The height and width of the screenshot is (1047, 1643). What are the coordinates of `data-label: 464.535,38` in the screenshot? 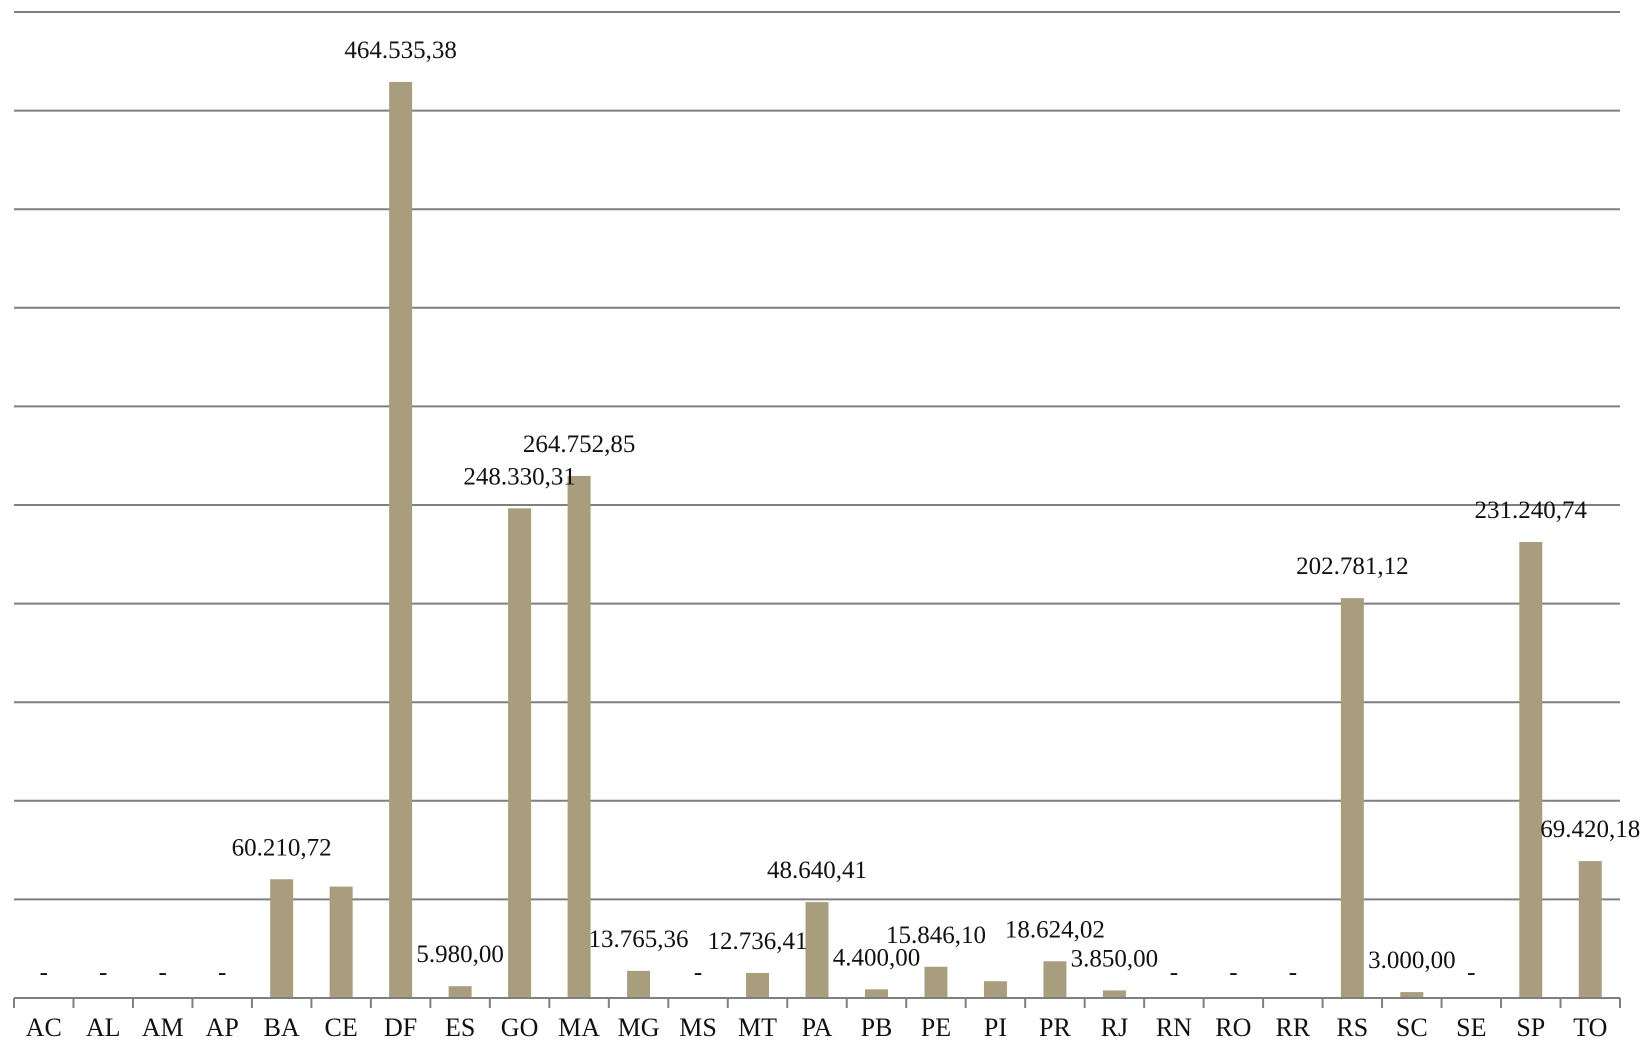 It's located at (400, 50).